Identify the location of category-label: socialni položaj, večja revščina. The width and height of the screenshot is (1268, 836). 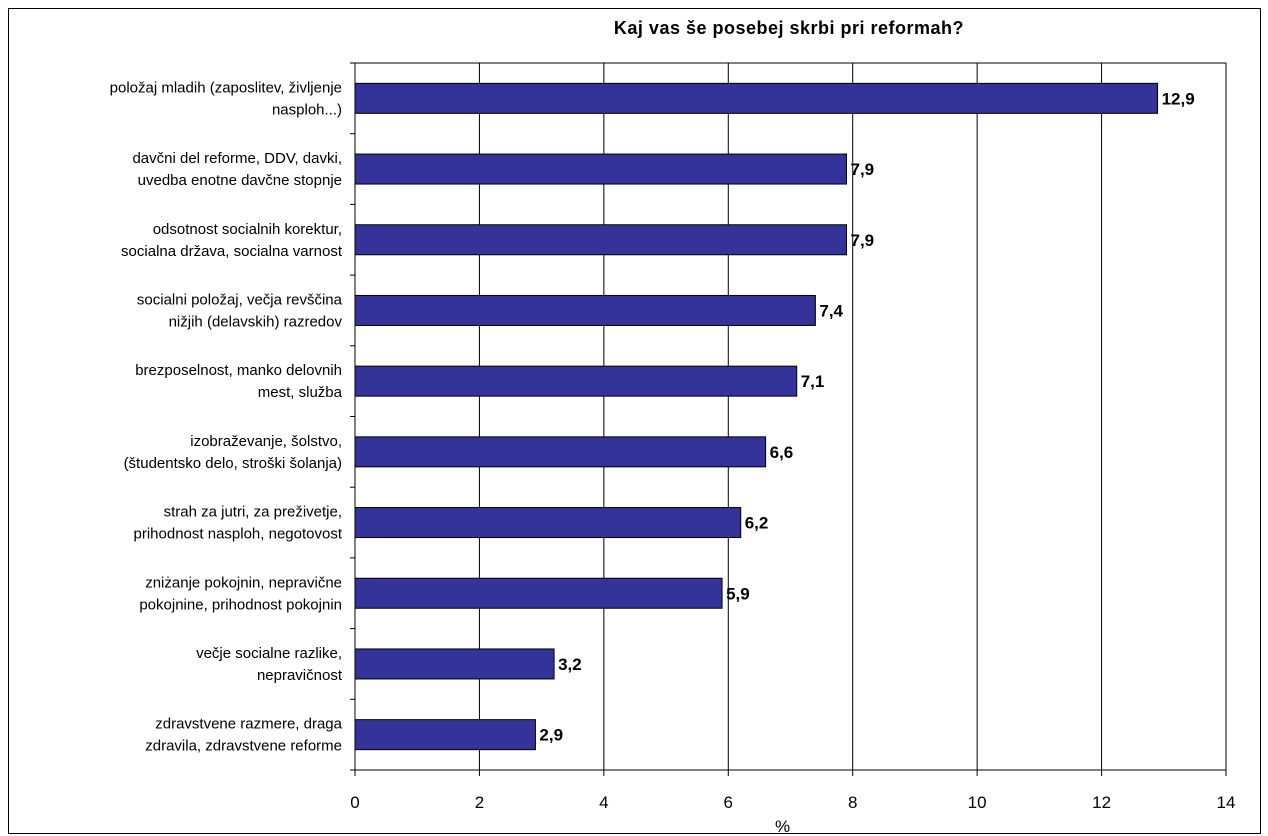
(240, 299).